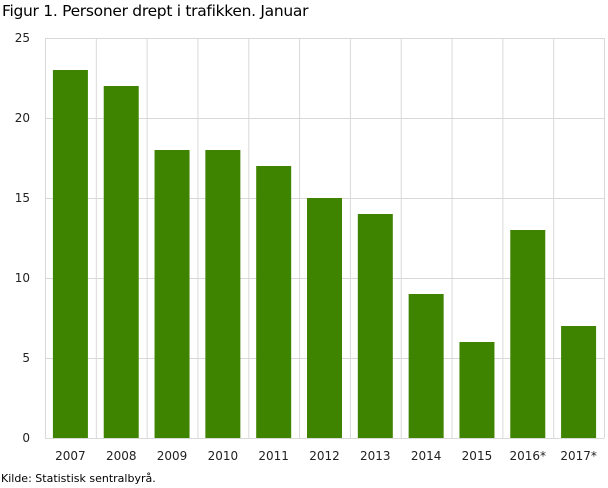 The image size is (608, 488). Describe the element at coordinates (78, 478) in the screenshot. I see `source-note: Kilde: Statistisk sentralbyrå.` at that location.